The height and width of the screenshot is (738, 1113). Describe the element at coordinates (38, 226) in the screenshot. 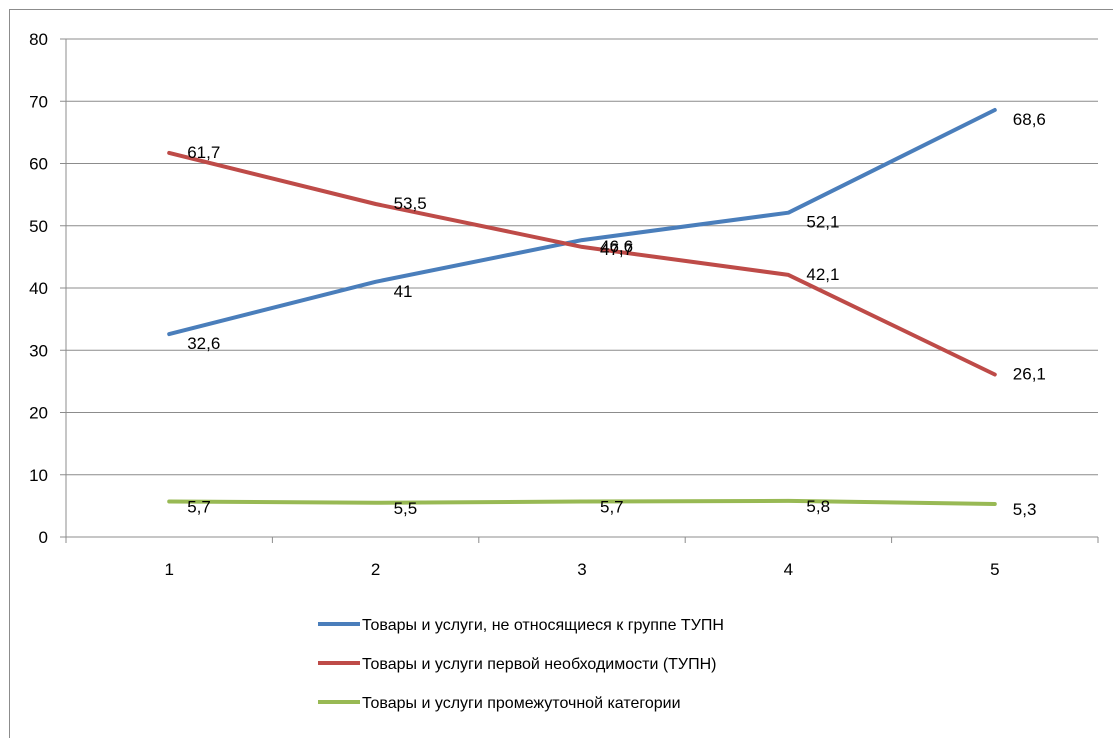

I see `y-tick-label: 50` at that location.